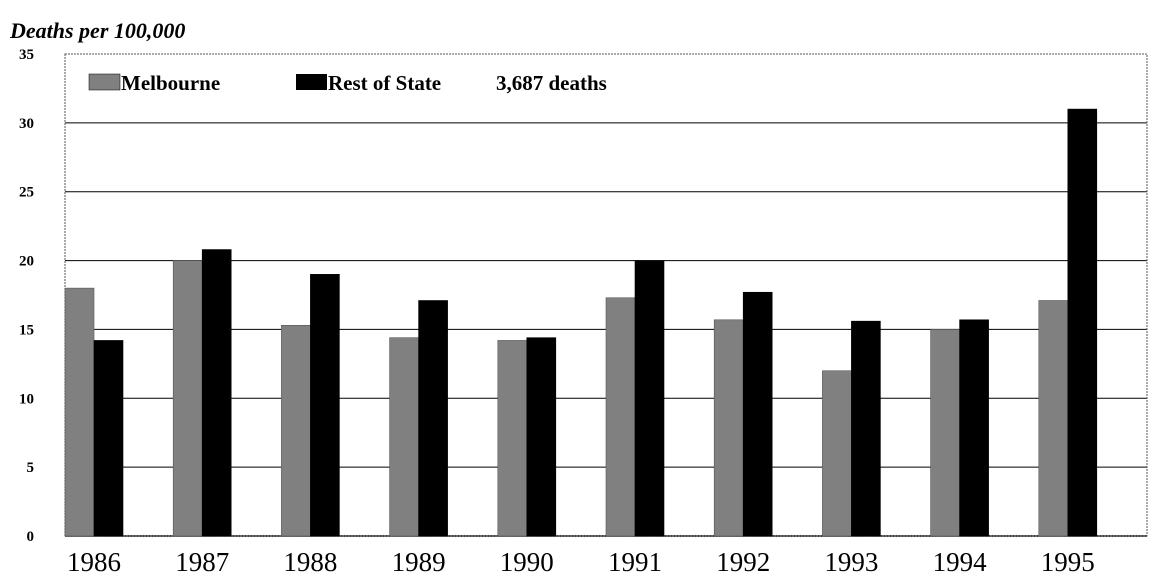 The height and width of the screenshot is (575, 1153). Describe the element at coordinates (419, 561) in the screenshot. I see `x-tick-label: 1989` at that location.